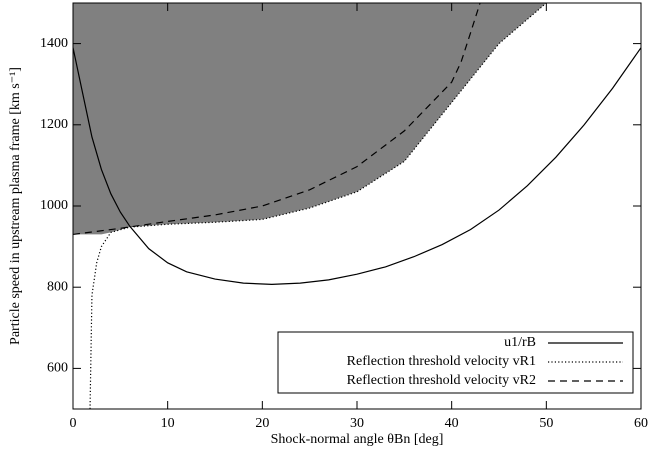  Describe the element at coordinates (520, 342) in the screenshot. I see `legend-label: u1/rB` at that location.